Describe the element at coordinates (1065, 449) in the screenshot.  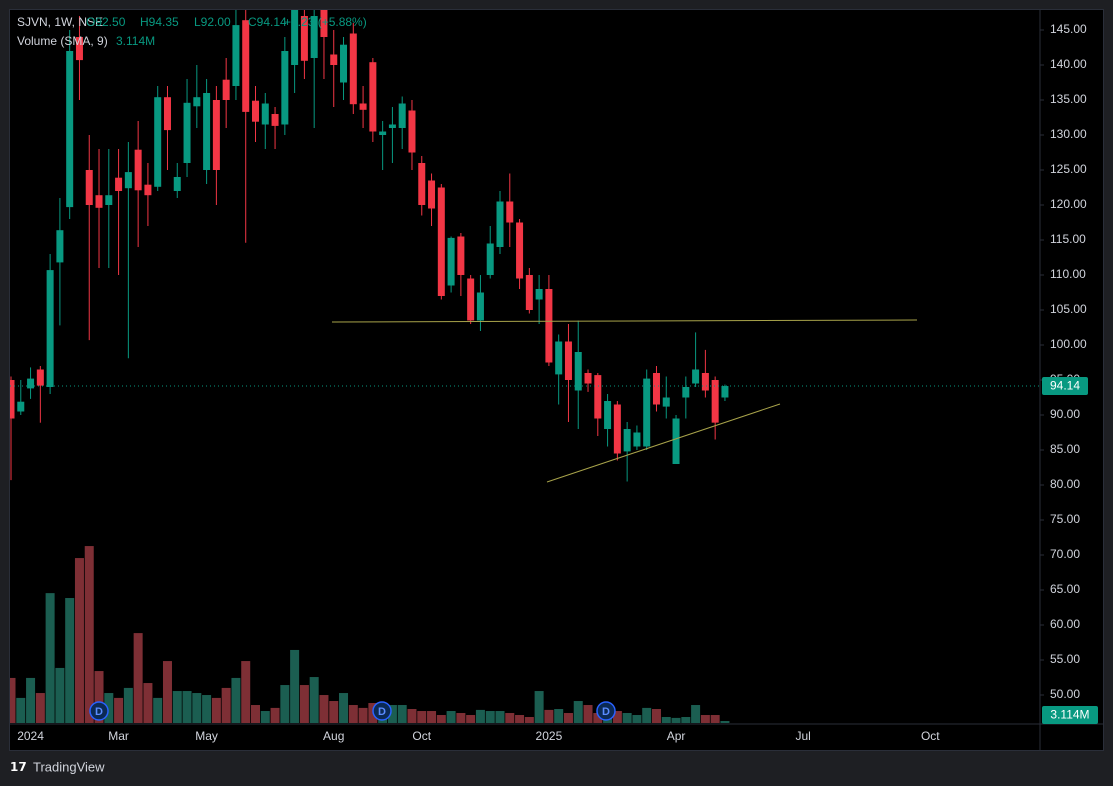
I see `y-tick-label: 85.00` at that location.